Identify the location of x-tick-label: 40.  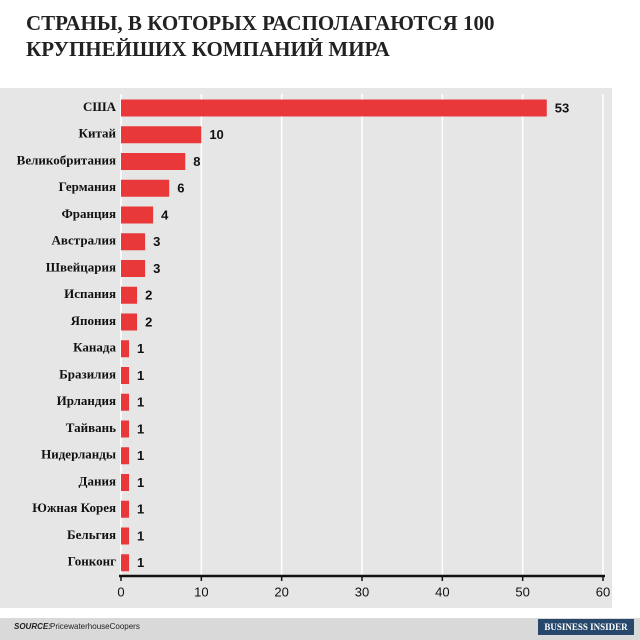
(442, 591).